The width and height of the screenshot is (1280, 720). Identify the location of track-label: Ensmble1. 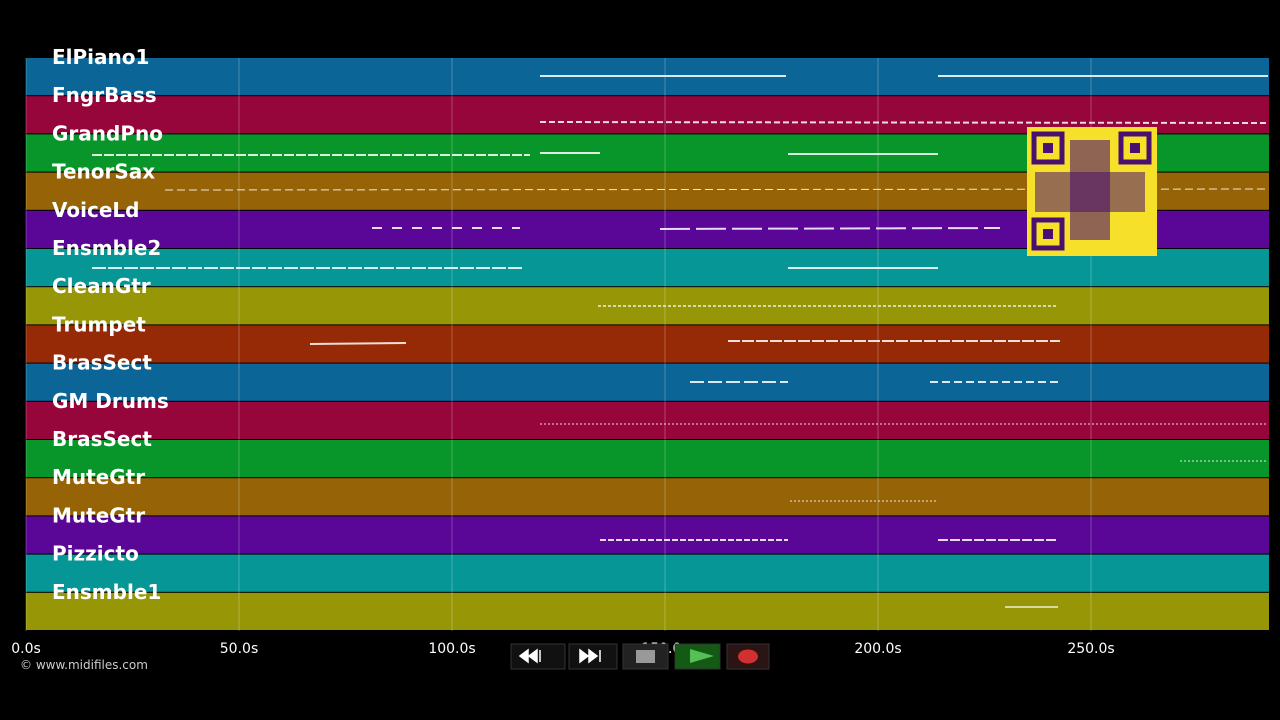
(106, 592).